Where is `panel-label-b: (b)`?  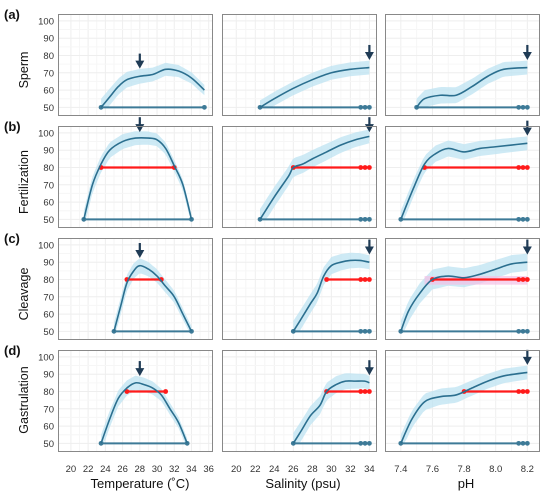
panel-label-b: (b) is located at coordinates (12, 126).